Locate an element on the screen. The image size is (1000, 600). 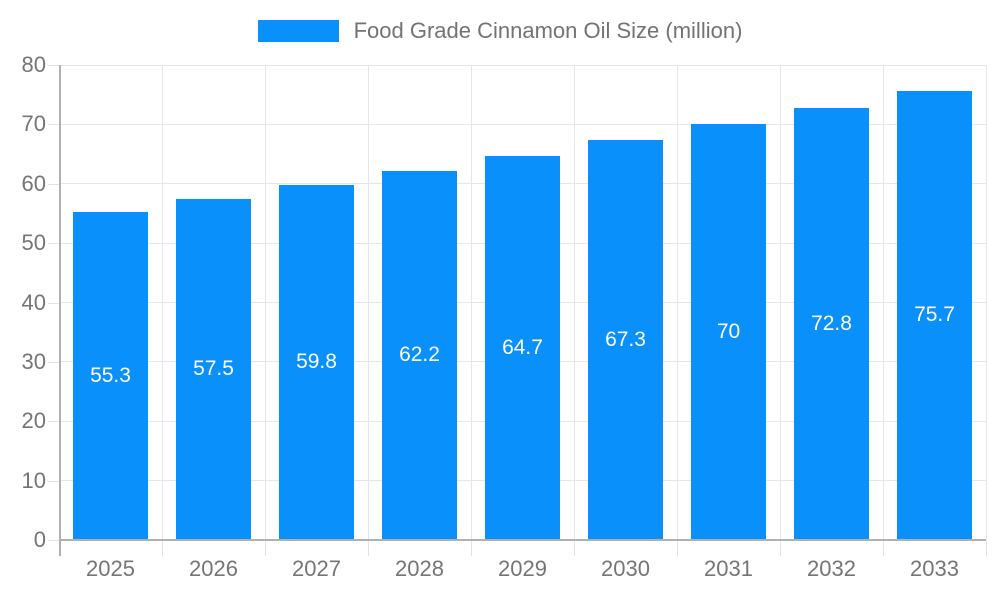
x-axis-tick-label: 2026 is located at coordinates (213, 568).